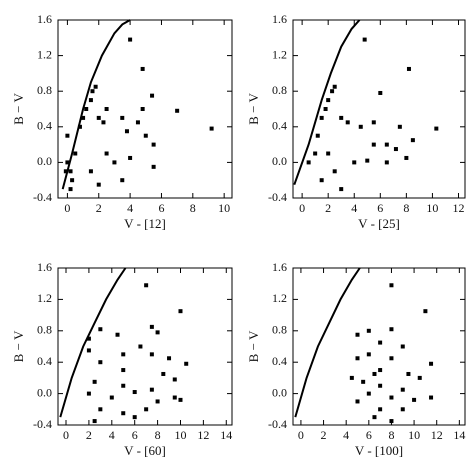 This screenshot has height=476, width=474. What do you see at coordinates (112, 435) in the screenshot?
I see `x-tick-label: 4` at bounding box center [112, 435].